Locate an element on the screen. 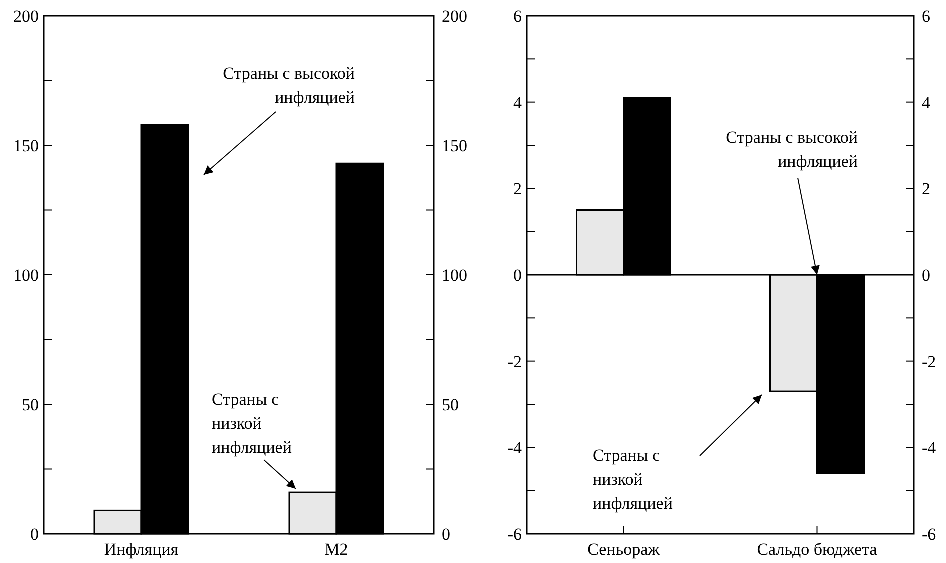 The height and width of the screenshot is (563, 946). y-tick-label: 4 is located at coordinates (518, 102).